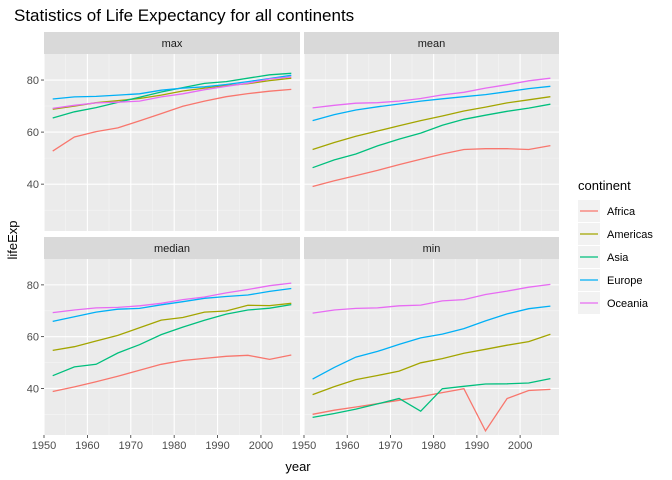 The width and height of the screenshot is (672, 480). What do you see at coordinates (35, 235) in the screenshot?
I see `y-axis-ticks: 40 60 80 40 60 80` at bounding box center [35, 235].